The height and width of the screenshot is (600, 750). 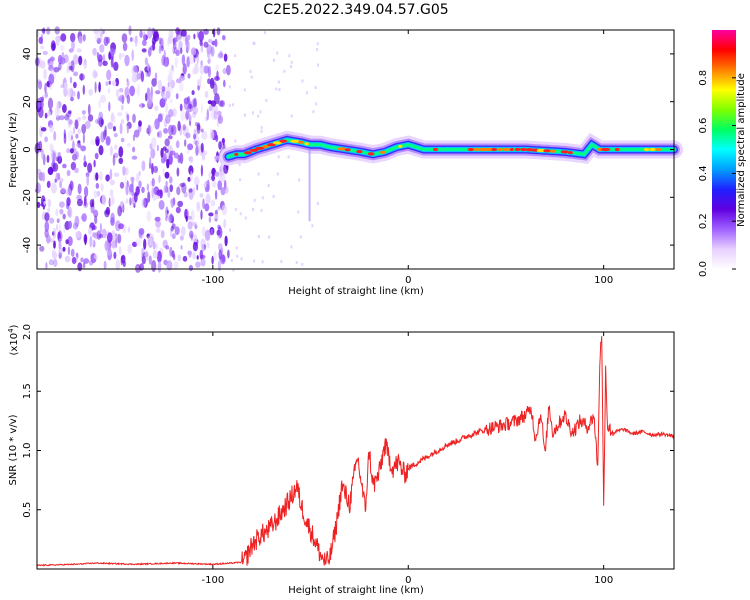 What do you see at coordinates (355, 10) in the screenshot?
I see `chart-title: C2E5.2022.349.04.57.G05` at bounding box center [355, 10].